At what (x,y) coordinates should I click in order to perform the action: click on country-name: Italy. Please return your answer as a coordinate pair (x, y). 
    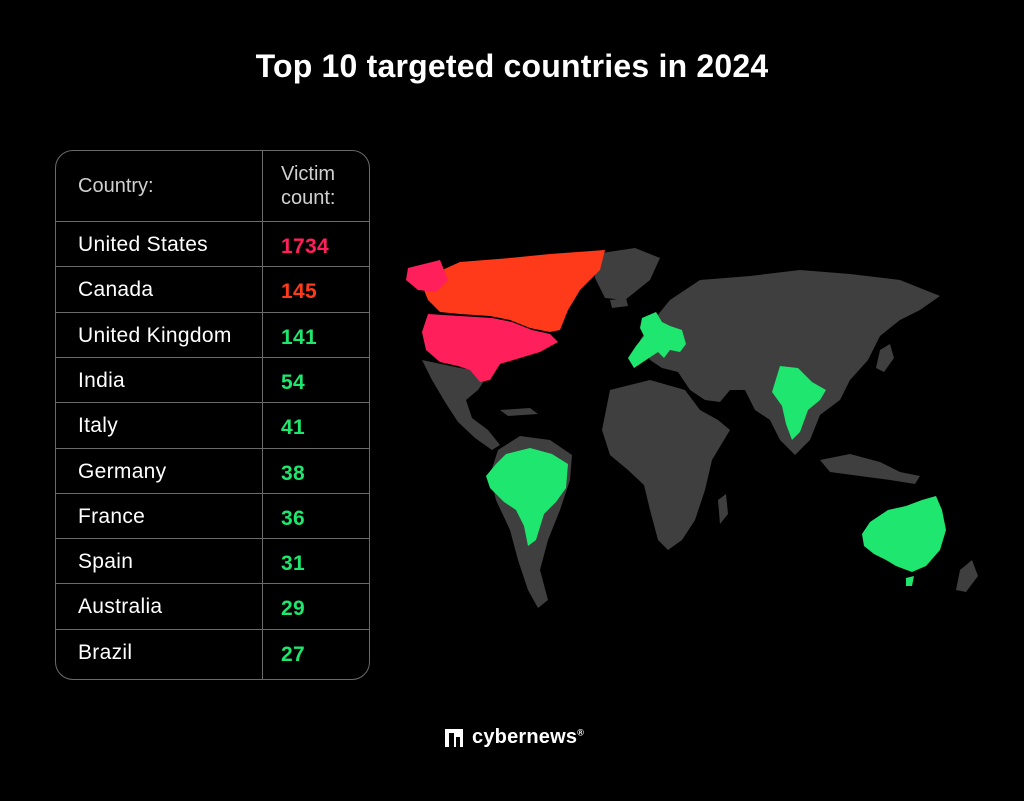
    Looking at the image, I should click on (98, 426).